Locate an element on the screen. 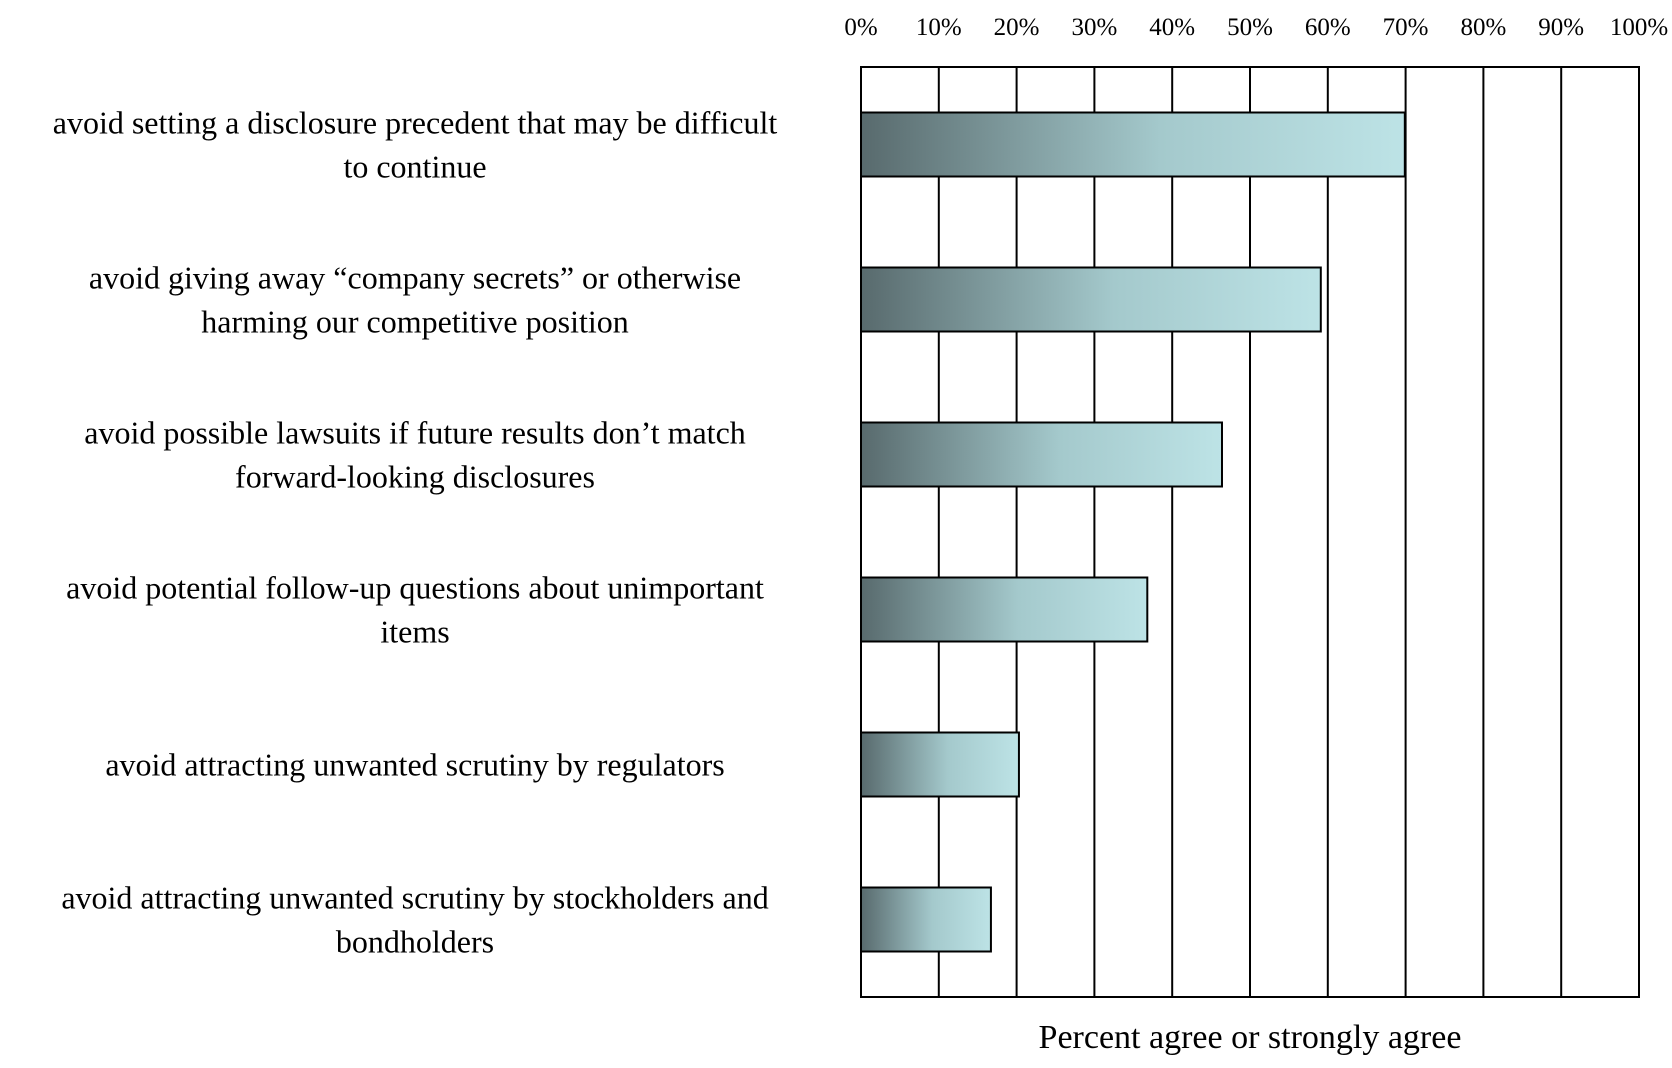 The width and height of the screenshot is (1672, 1068). x-tick-label: 100% is located at coordinates (1639, 27).